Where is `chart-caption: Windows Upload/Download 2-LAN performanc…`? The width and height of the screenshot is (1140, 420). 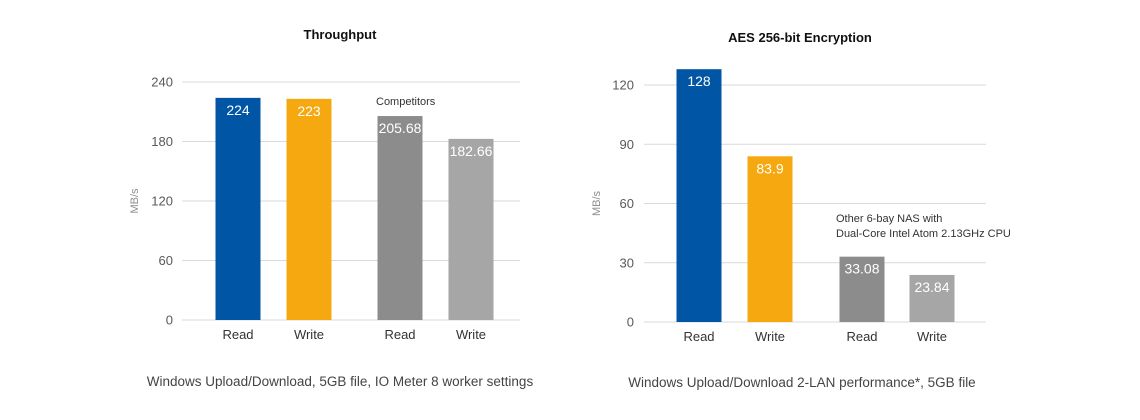
chart-caption: Windows Upload/Download 2-LAN performanc… is located at coordinates (801, 382).